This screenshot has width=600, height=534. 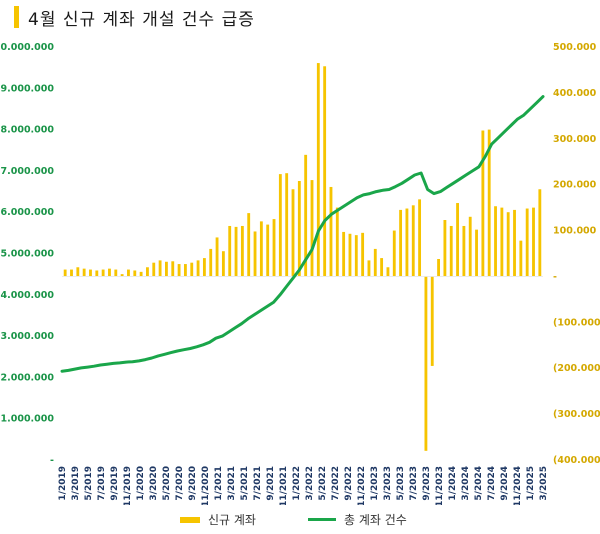 I want to click on left-axis-tick-label: 7.000.000, so click(x=28, y=171).